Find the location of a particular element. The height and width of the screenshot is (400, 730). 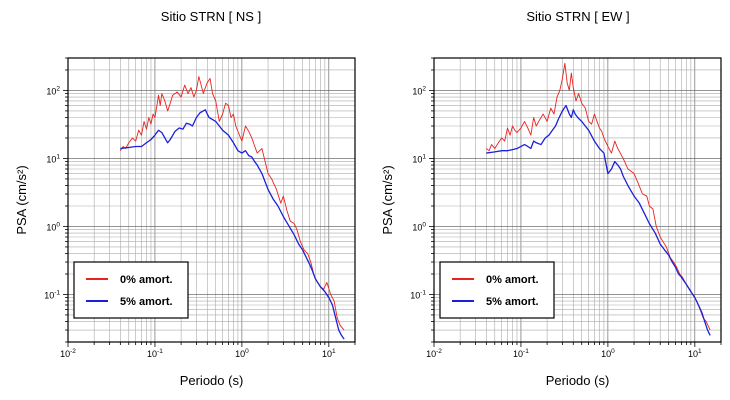

chart-title: Sitio STRN [ EW ] is located at coordinates (577, 16).